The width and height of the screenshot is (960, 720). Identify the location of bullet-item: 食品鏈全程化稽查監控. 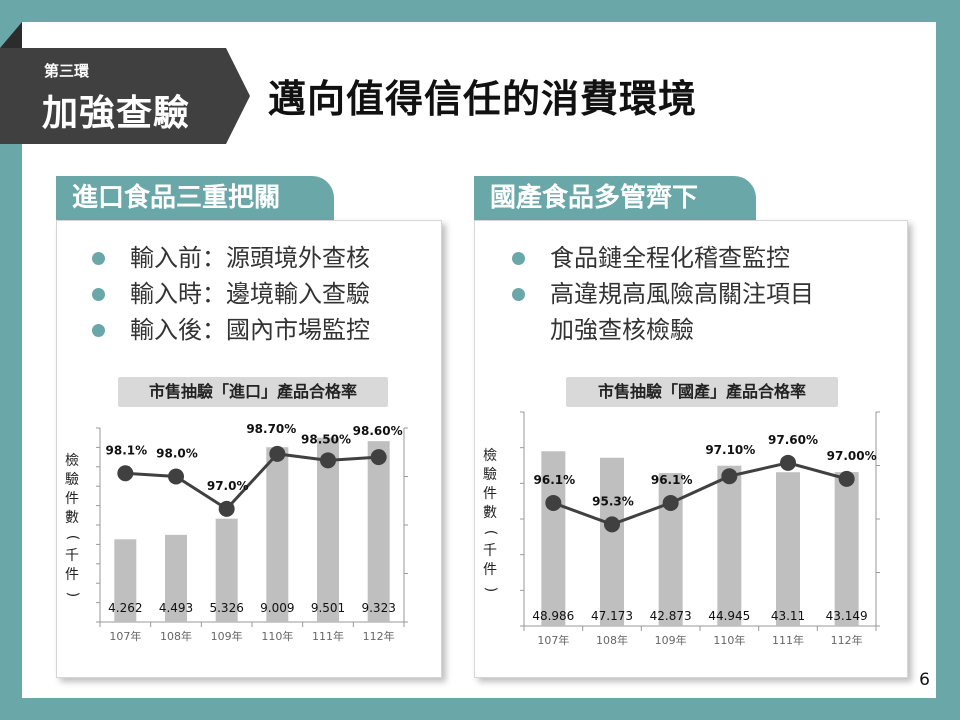
(663, 258).